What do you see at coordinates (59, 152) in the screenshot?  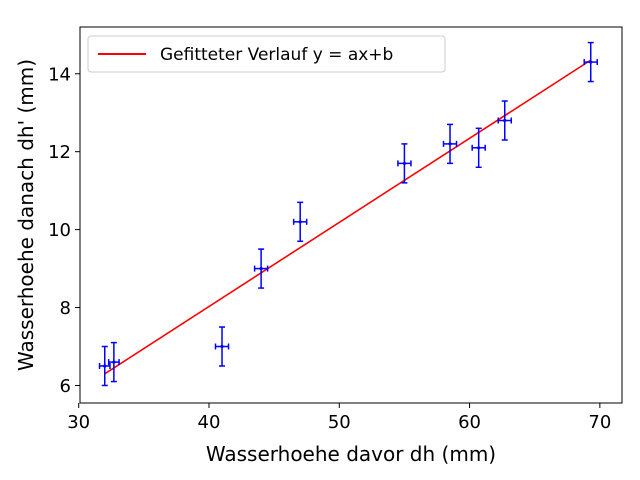 I see `y-tick-label: 12` at bounding box center [59, 152].